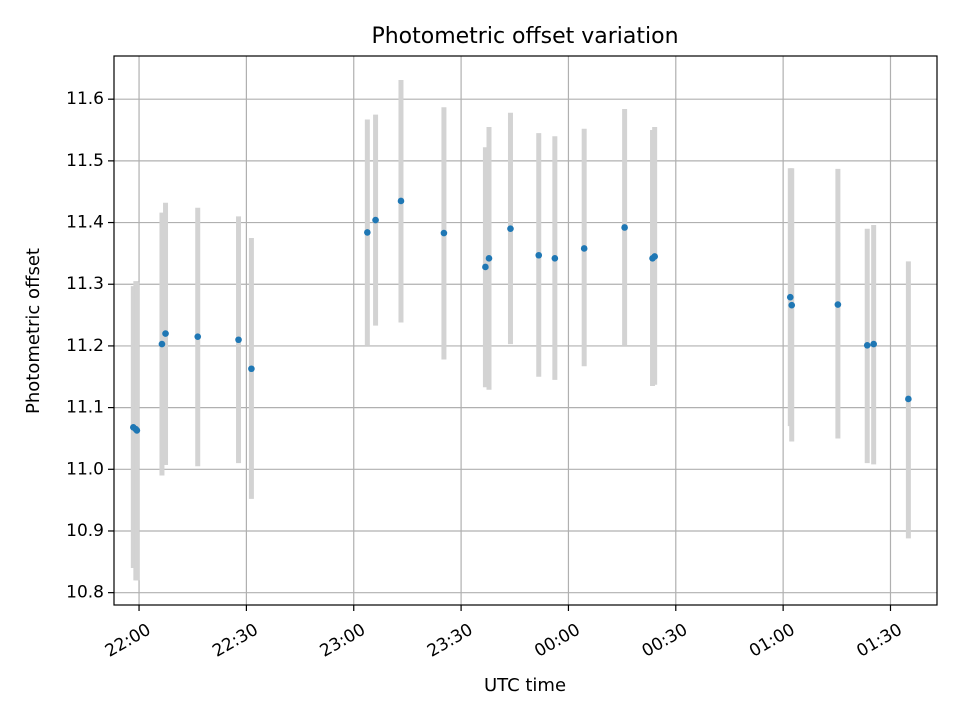 The height and width of the screenshot is (720, 960). Describe the element at coordinates (85, 161) in the screenshot. I see `y-tick-label: 11.5` at that location.